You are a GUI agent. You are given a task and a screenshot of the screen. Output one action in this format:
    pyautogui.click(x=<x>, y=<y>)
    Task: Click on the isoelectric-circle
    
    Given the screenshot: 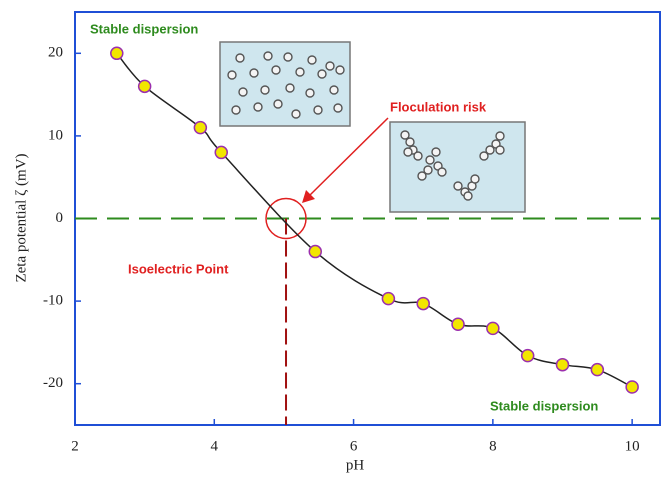 What is the action you would take?
    pyautogui.click(x=286, y=218)
    